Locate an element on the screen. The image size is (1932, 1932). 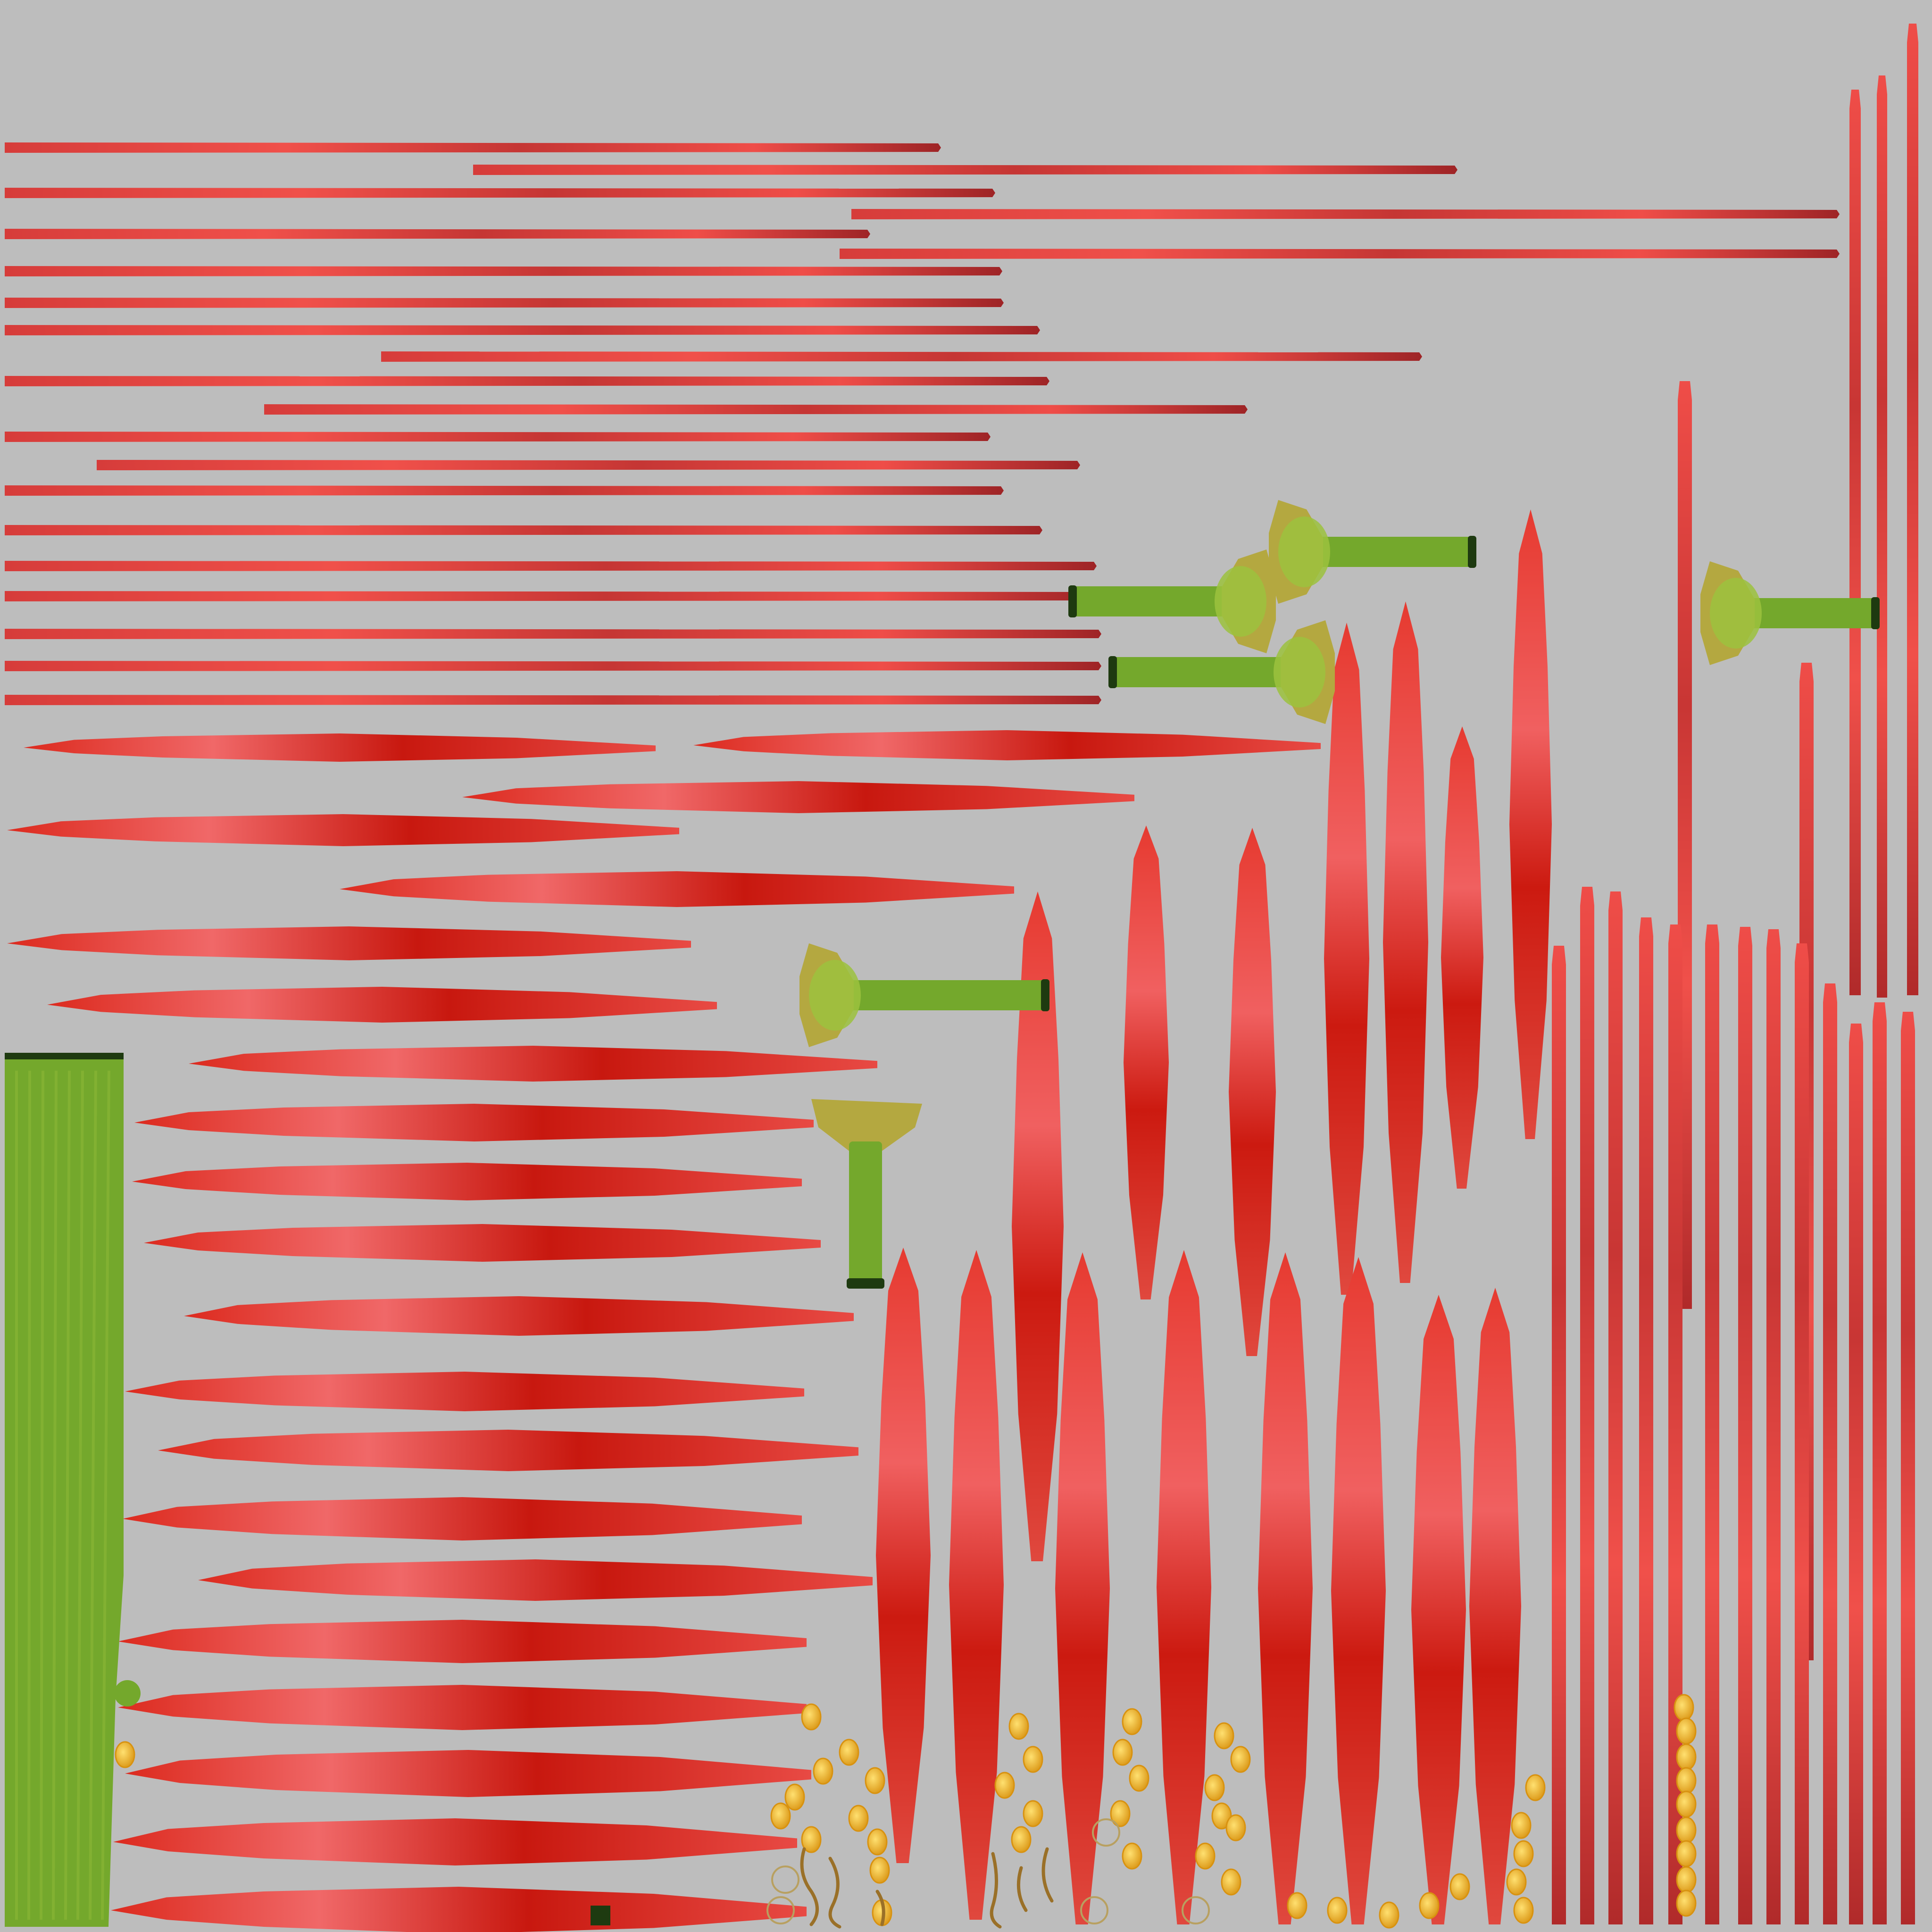
dark-square-marker is located at coordinates (600, 1915).